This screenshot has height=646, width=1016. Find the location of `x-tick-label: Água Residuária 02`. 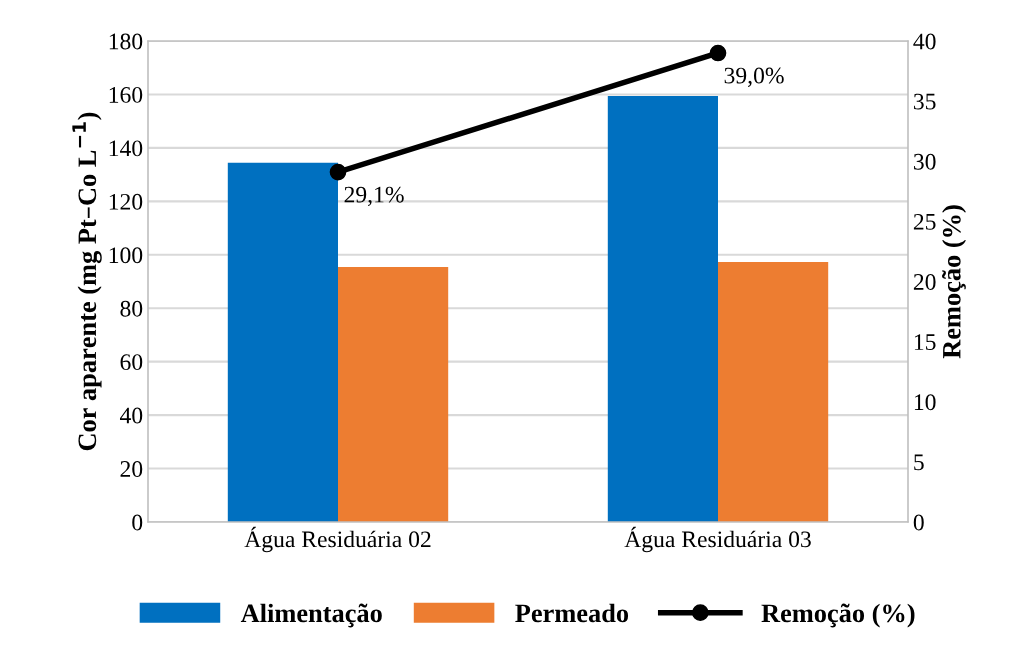

x-tick-label: Água Residuária 02 is located at coordinates (337, 539).